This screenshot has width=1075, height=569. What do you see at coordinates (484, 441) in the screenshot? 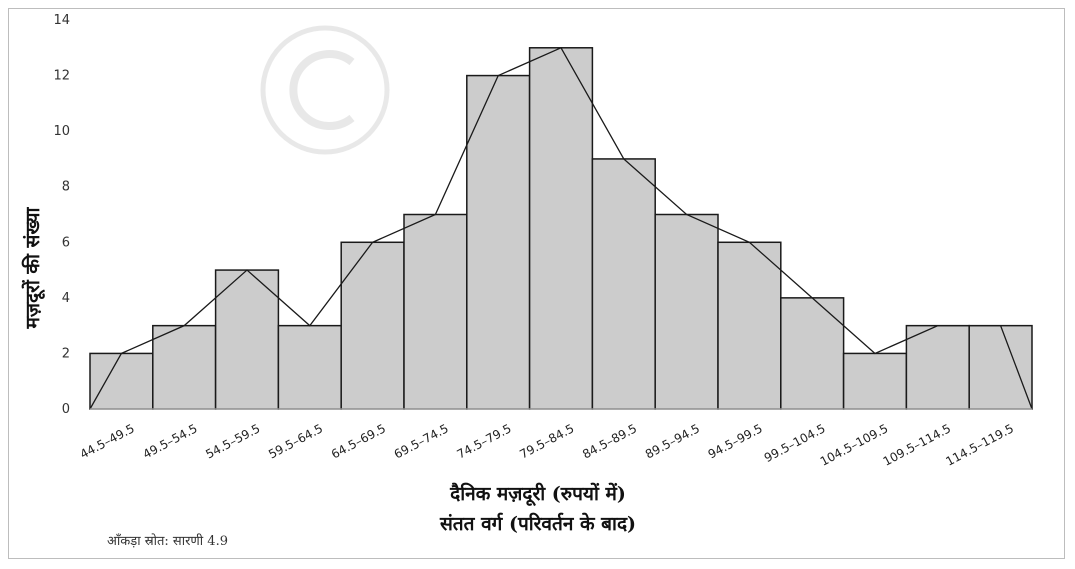
I see `x-tick-label: 74.5–79.5` at bounding box center [484, 441].